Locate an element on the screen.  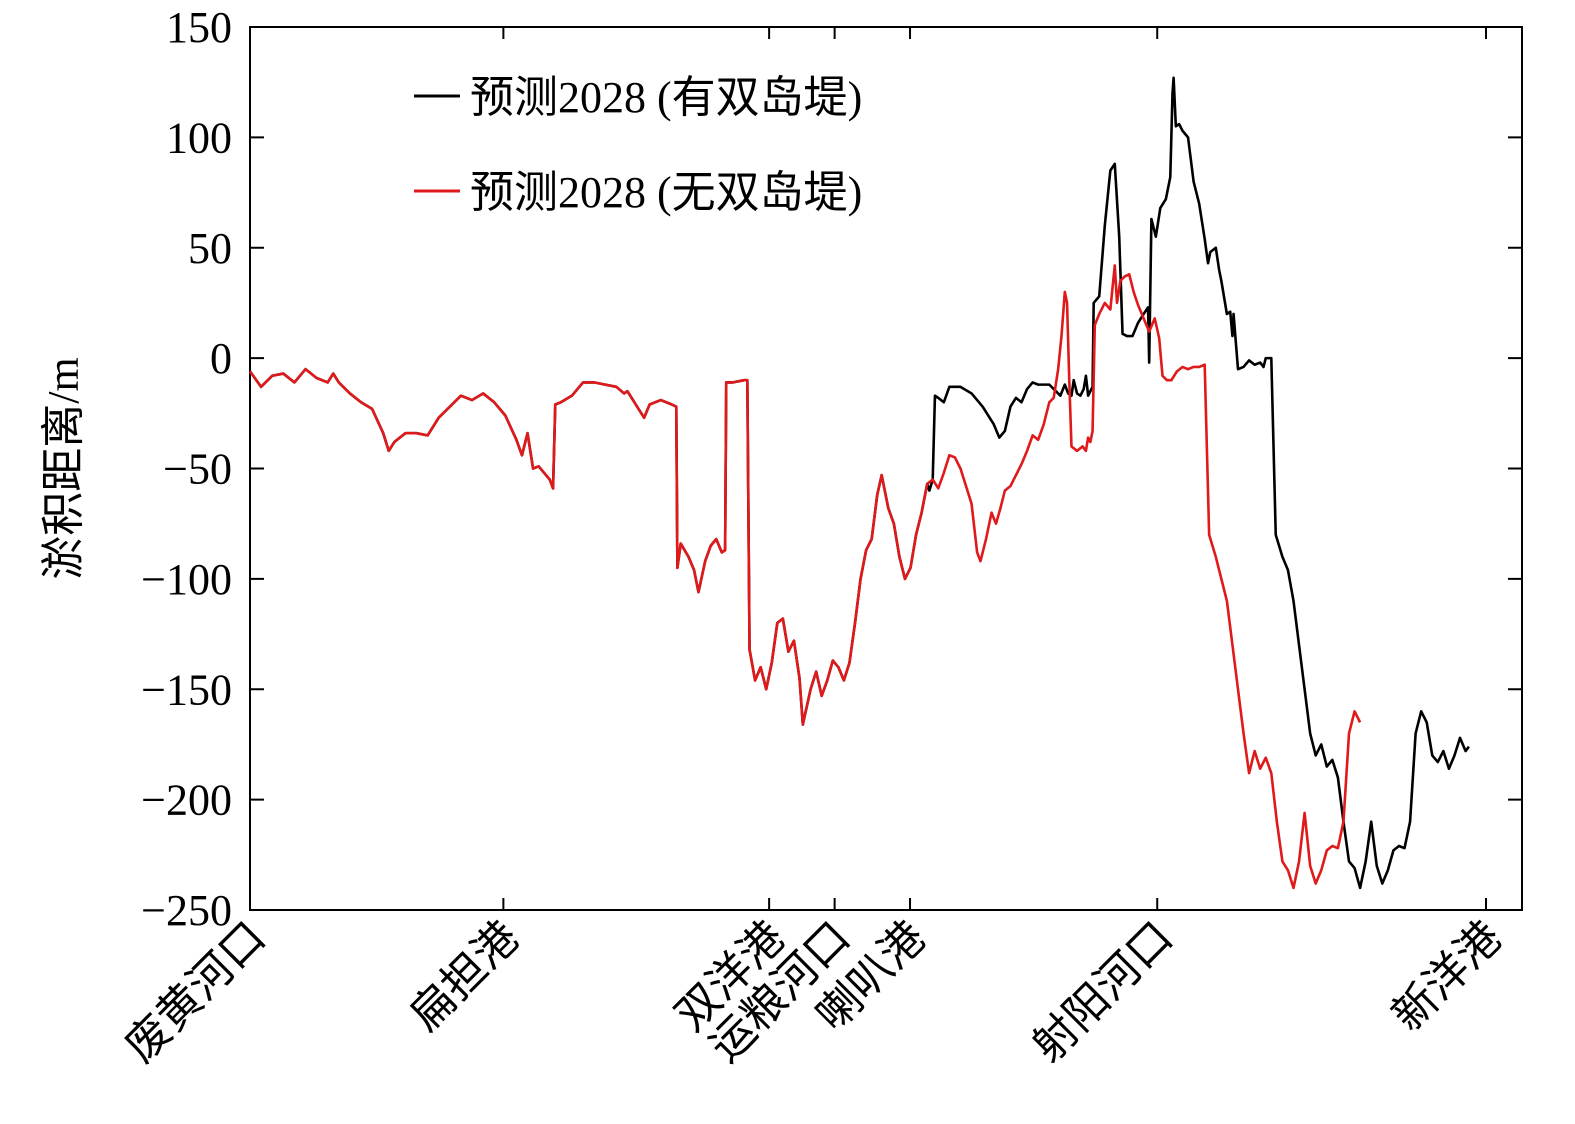
legend-label-series-1: 预测2028 (有双岛堤) is located at coordinates (666, 97).